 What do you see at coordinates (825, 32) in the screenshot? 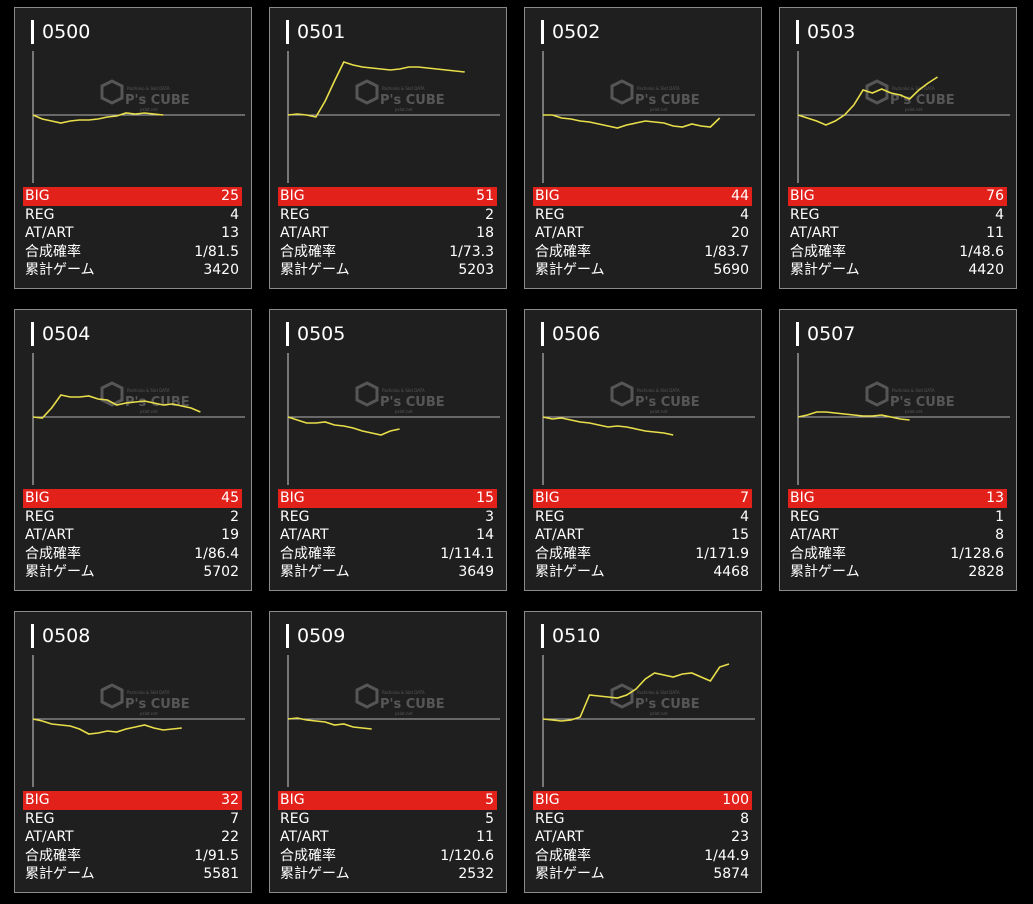
I see `machine-number: 0503` at bounding box center [825, 32].